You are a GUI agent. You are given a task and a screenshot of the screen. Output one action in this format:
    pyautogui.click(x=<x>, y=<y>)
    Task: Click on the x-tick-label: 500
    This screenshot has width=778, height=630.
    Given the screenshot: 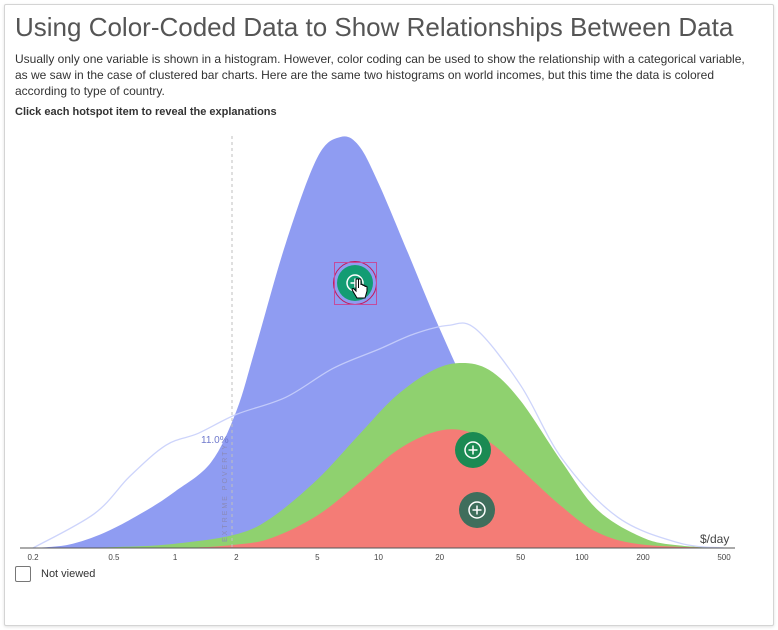 What is the action you would take?
    pyautogui.click(x=724, y=557)
    